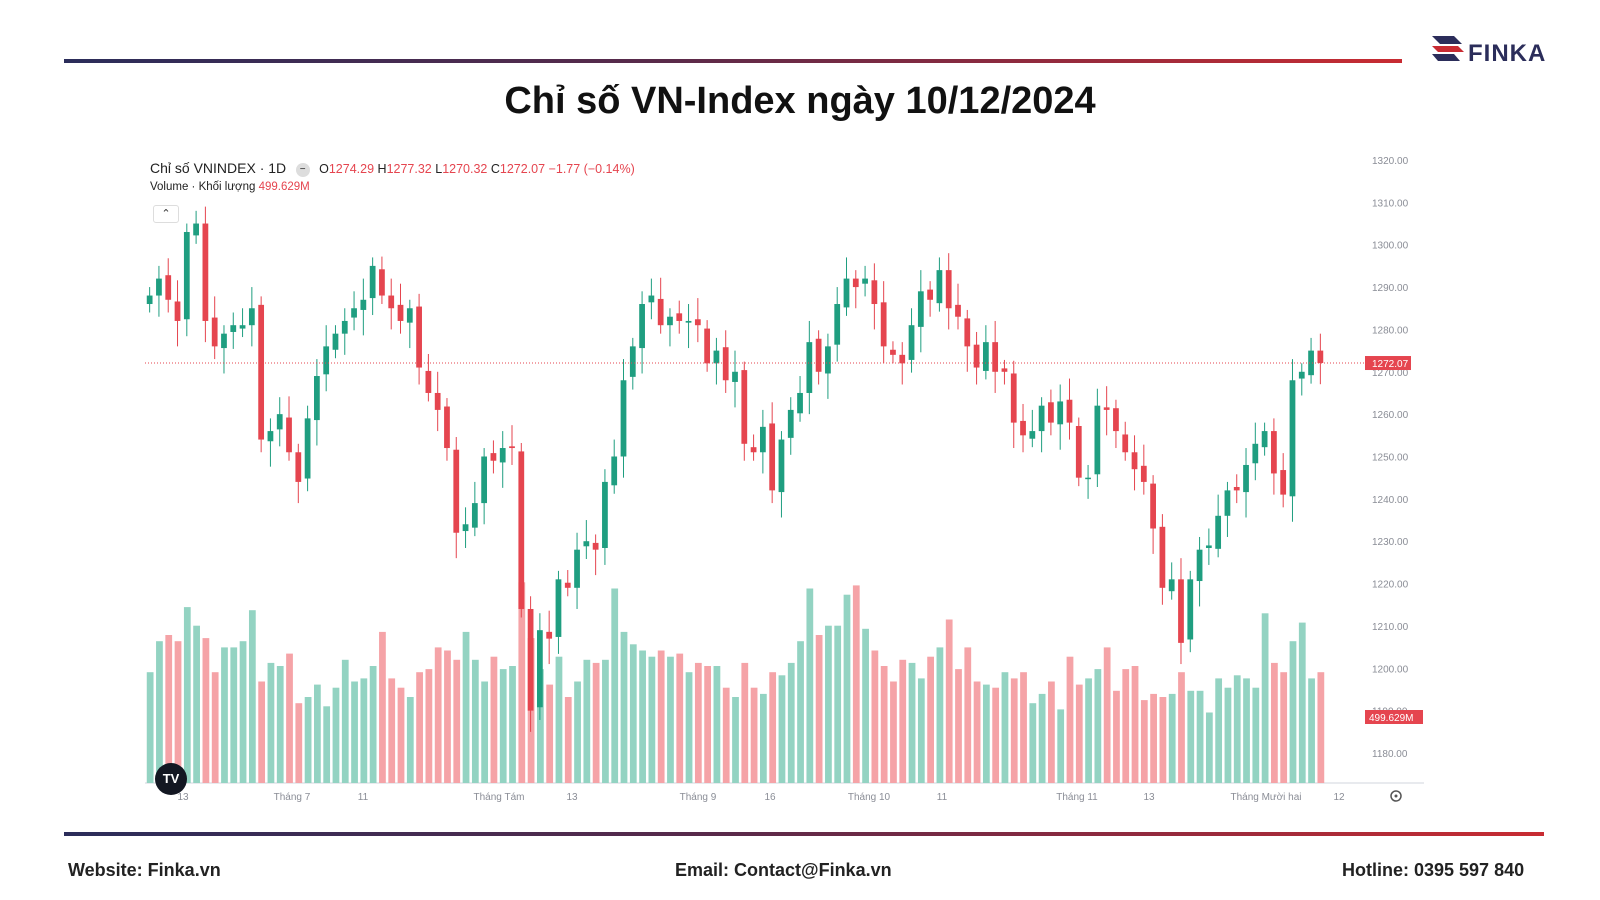 The width and height of the screenshot is (1600, 900). Describe the element at coordinates (1390, 330) in the screenshot. I see `y-tick-label: 1280.00` at that location.